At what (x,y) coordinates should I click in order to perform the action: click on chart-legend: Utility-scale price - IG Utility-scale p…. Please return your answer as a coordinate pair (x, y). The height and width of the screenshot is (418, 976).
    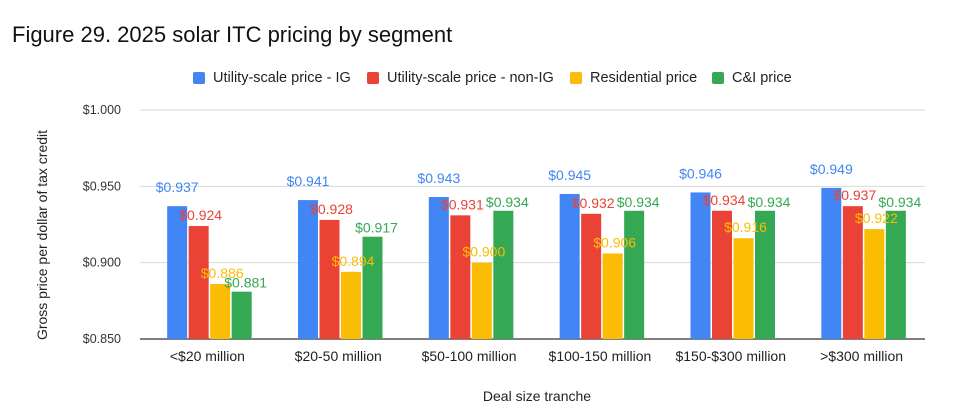
    Looking at the image, I should click on (488, 82).